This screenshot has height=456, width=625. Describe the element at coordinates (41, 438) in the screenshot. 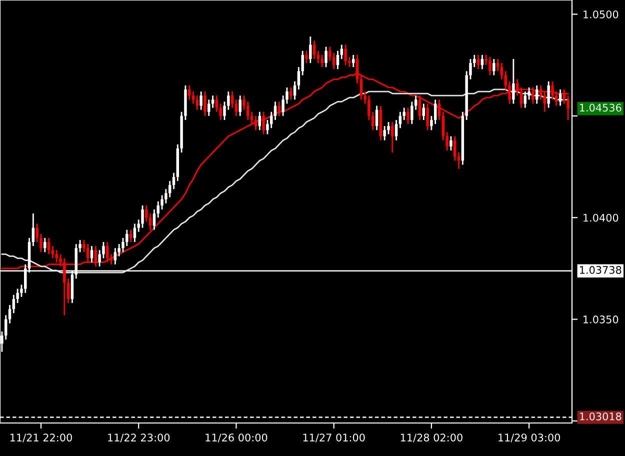

I see `x-tick-label: 11/21 22:00` at that location.